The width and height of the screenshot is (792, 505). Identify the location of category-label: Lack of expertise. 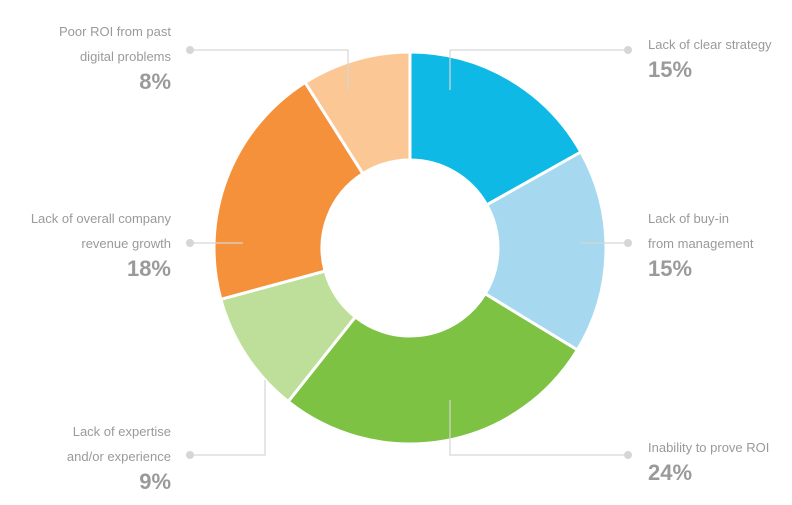
(122, 431).